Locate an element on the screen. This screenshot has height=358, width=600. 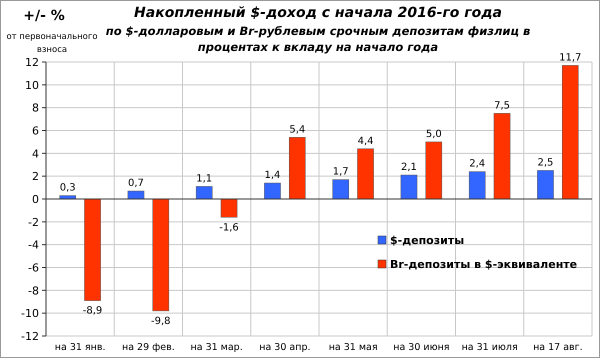
x-tick-label: на 17 авг. is located at coordinates (558, 347).